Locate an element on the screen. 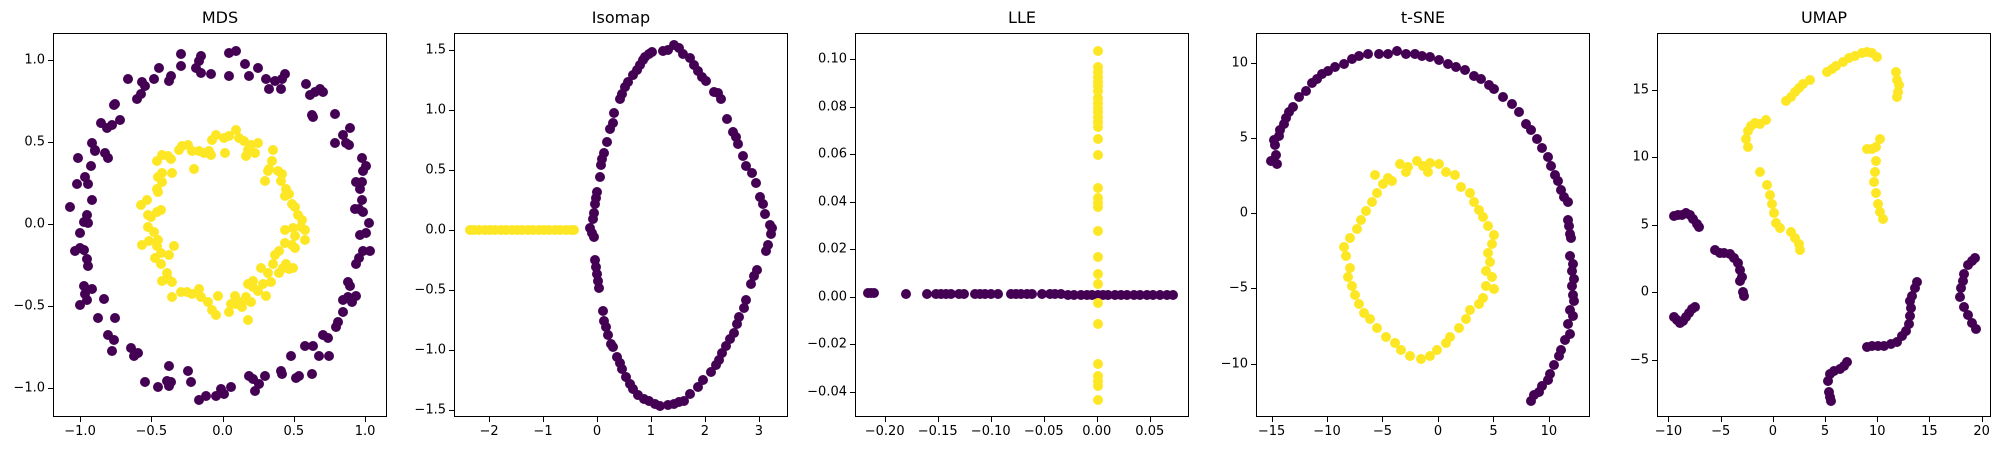 The height and width of the screenshot is (451, 2000). y-tick-label: 0.0 is located at coordinates (435, 230).